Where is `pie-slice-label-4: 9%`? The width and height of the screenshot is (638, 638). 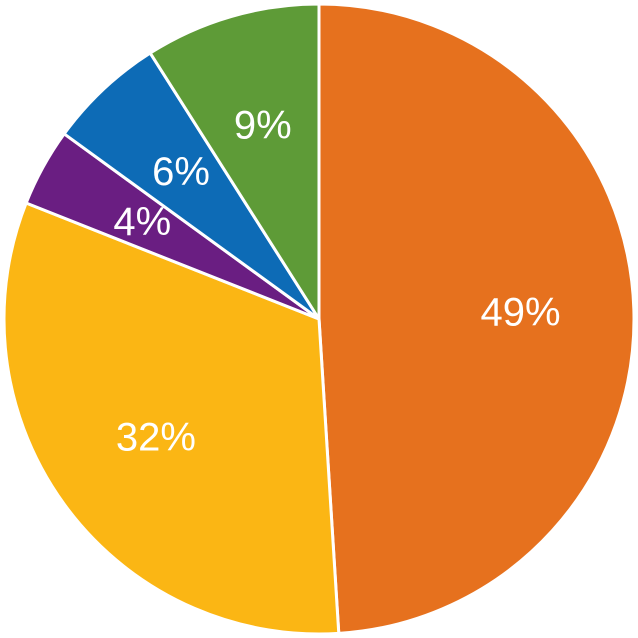
pie-slice-label-4: 9% is located at coordinates (263, 125).